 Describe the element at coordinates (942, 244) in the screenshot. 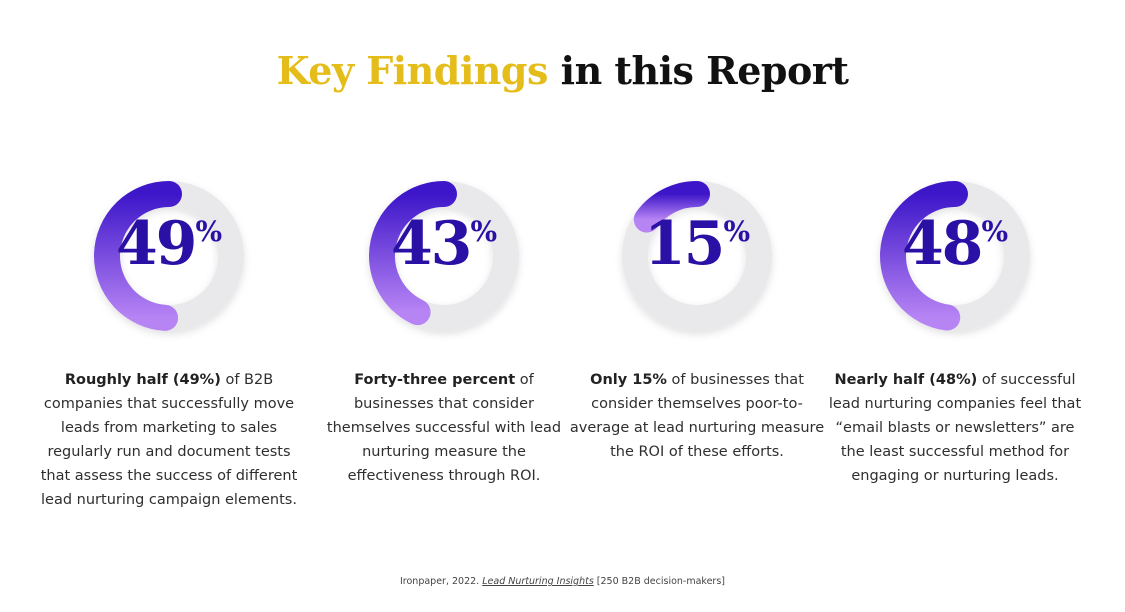

I see `percent-number-4: 48` at that location.